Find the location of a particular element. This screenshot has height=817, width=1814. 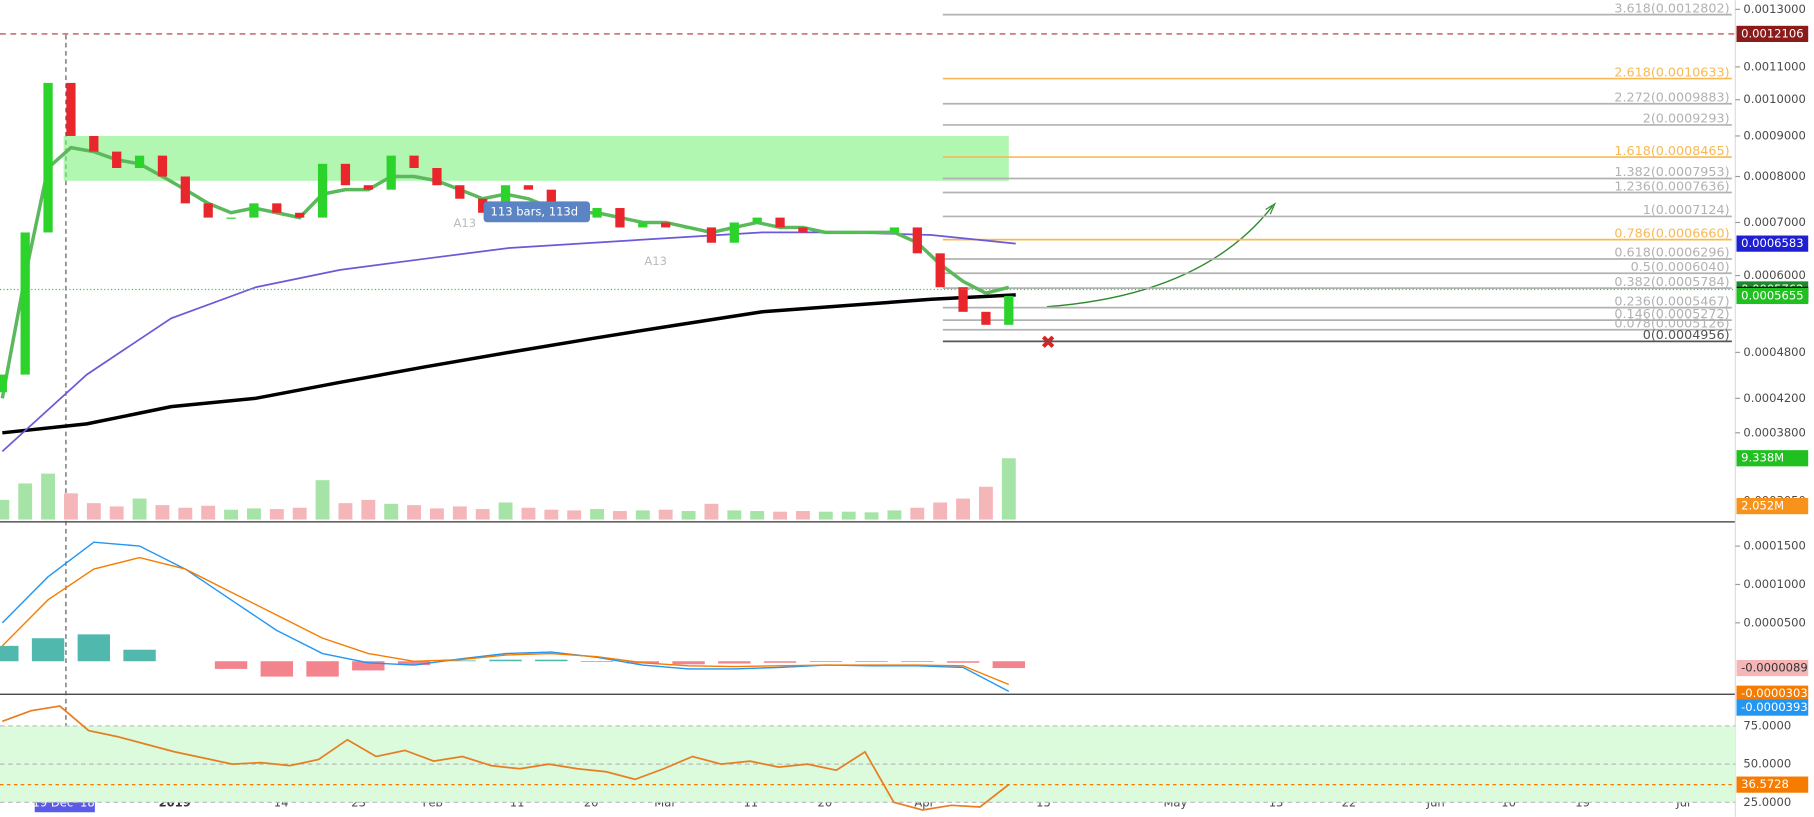

y-tick-label: 75.0000 is located at coordinates (1767, 725).